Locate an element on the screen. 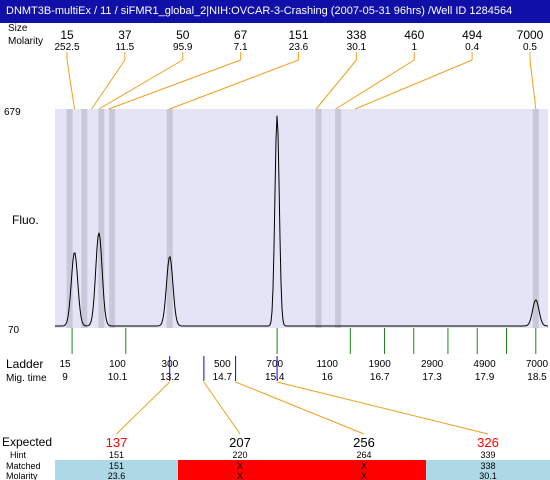 Image resolution: width=550 pixels, height=480 pixels. ladder-time-label: 17.3 is located at coordinates (432, 377).